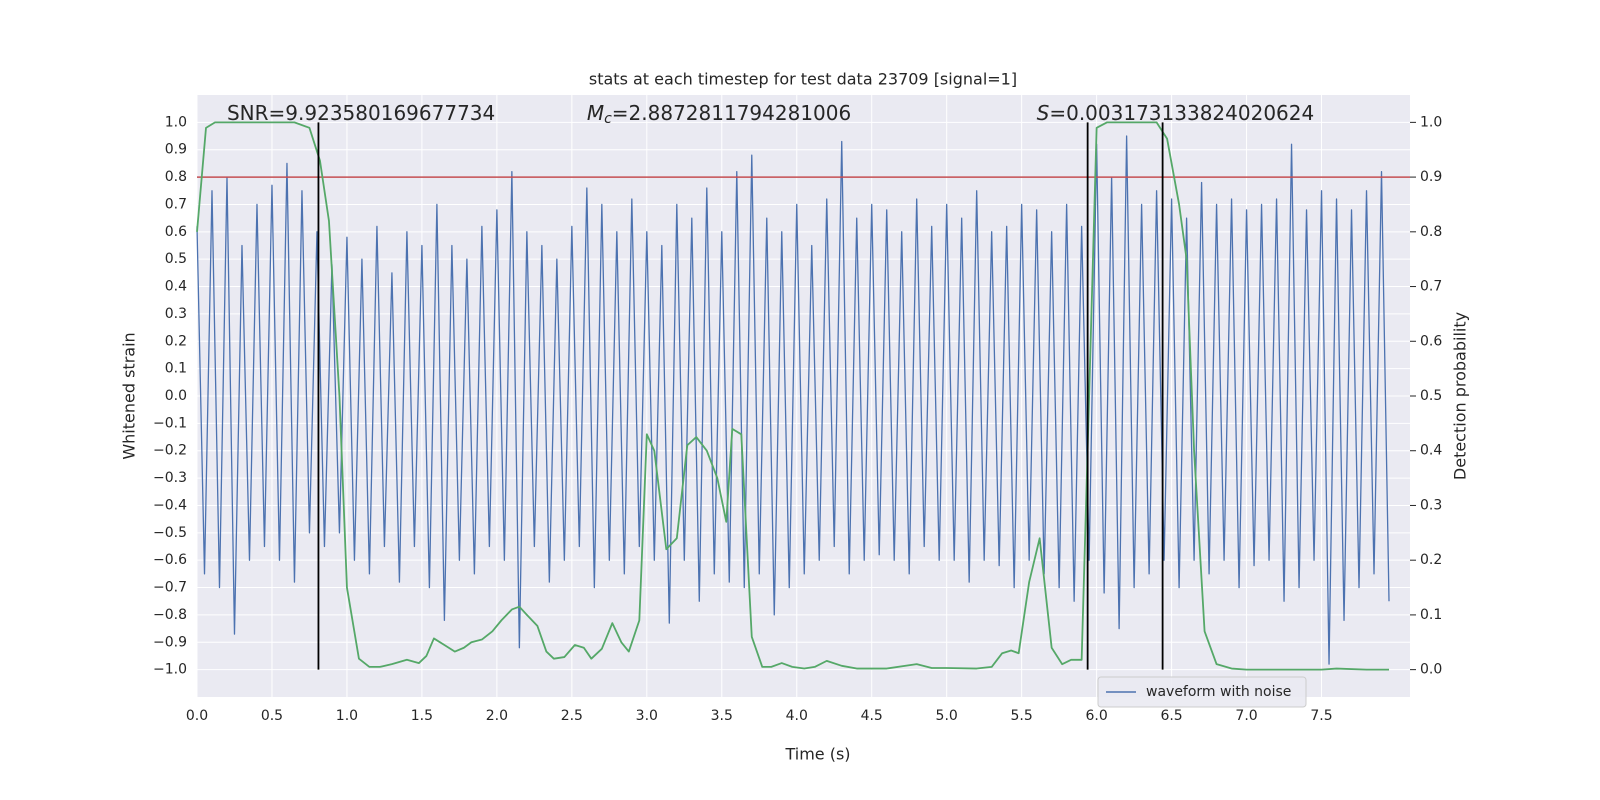  What do you see at coordinates (1460, 396) in the screenshot?
I see `y2-axis-label: Detection probability` at bounding box center [1460, 396].